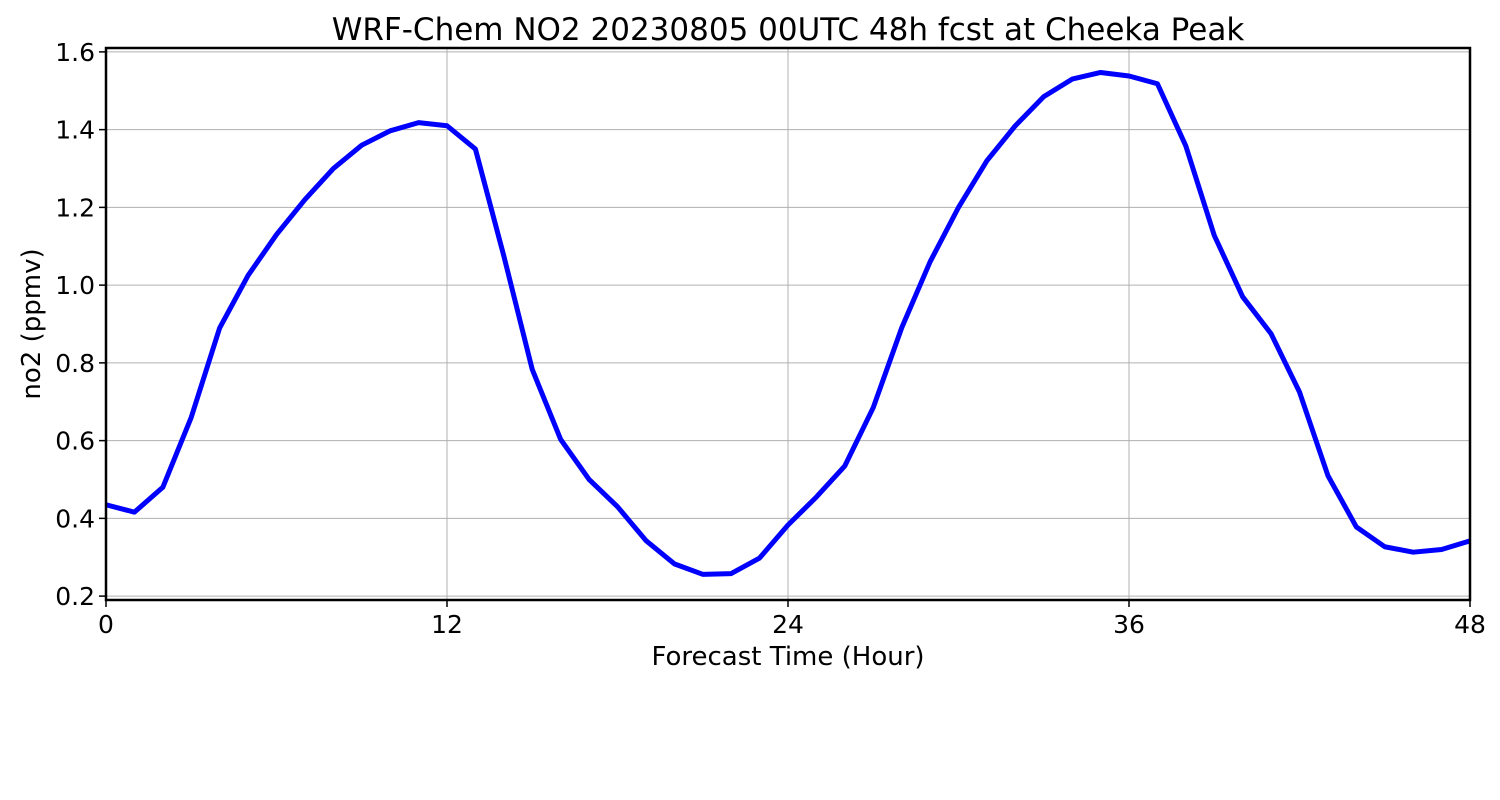  Describe the element at coordinates (1129, 624) in the screenshot. I see `x-tick-label-3: 36` at that location.